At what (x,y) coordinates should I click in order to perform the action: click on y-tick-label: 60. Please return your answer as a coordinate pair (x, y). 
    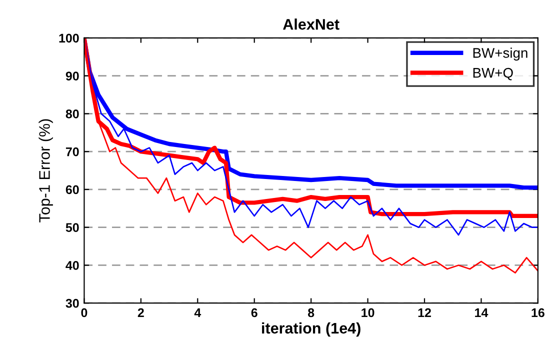
    Looking at the image, I should click on (72, 189).